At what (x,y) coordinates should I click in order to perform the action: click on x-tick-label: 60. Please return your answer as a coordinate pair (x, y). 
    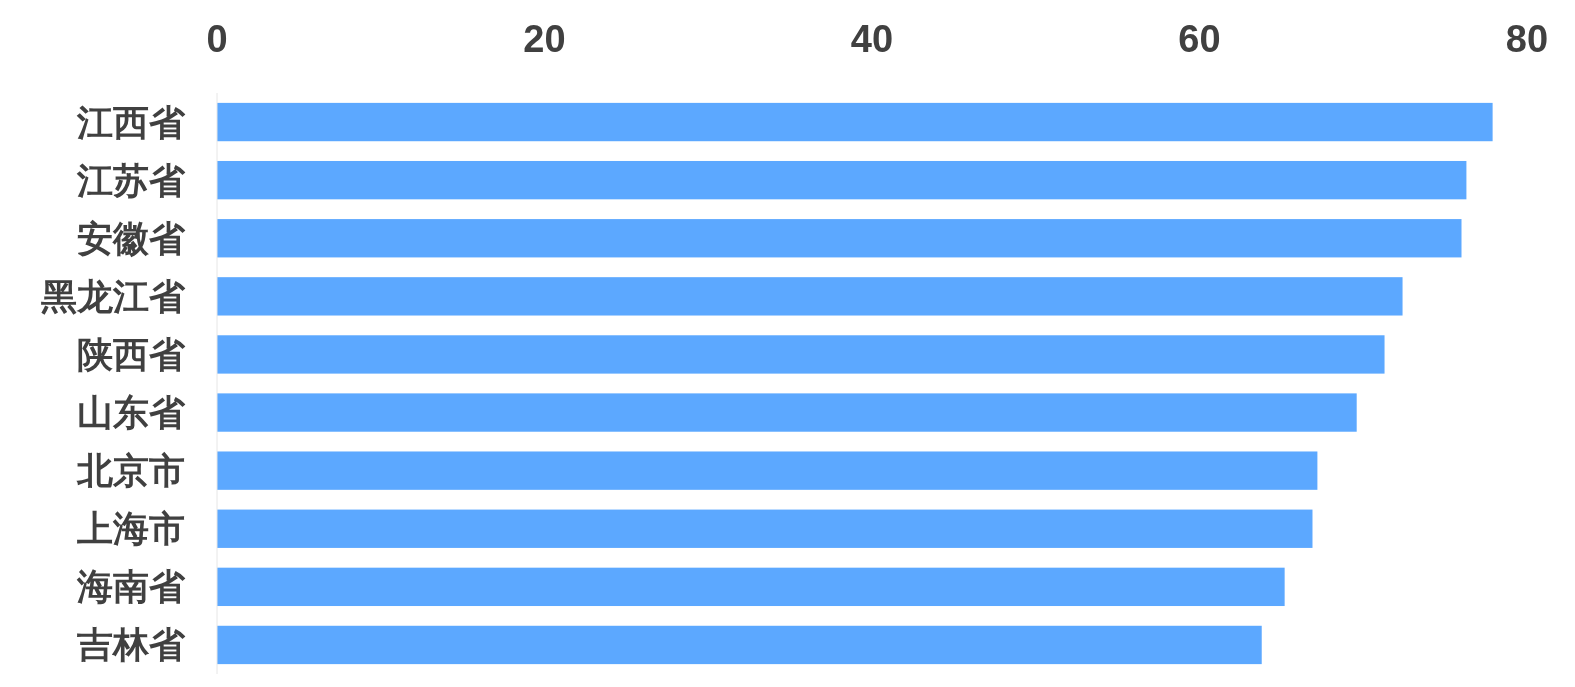
    Looking at the image, I should click on (1199, 39).